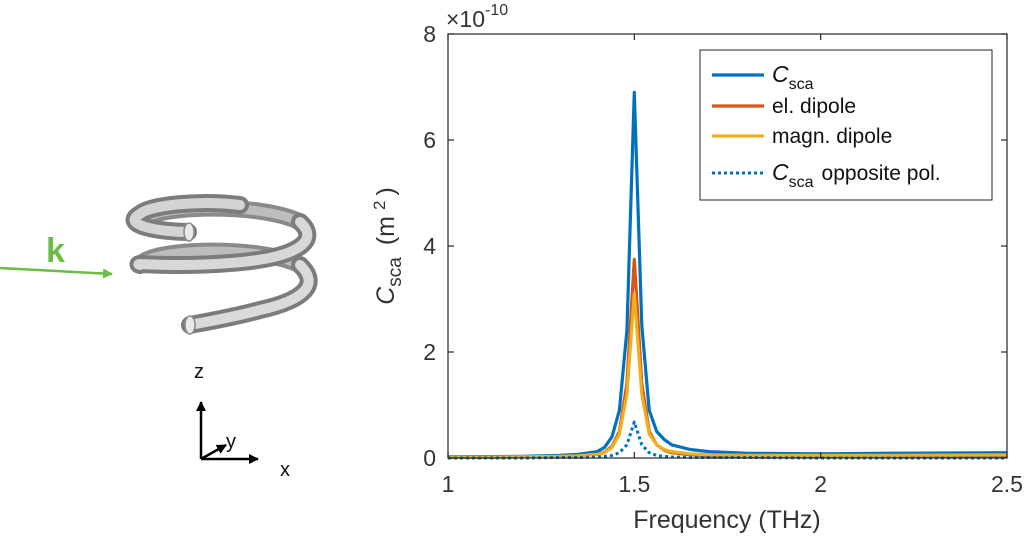  I want to click on legend-label-main: magn. dipole, so click(832, 136).